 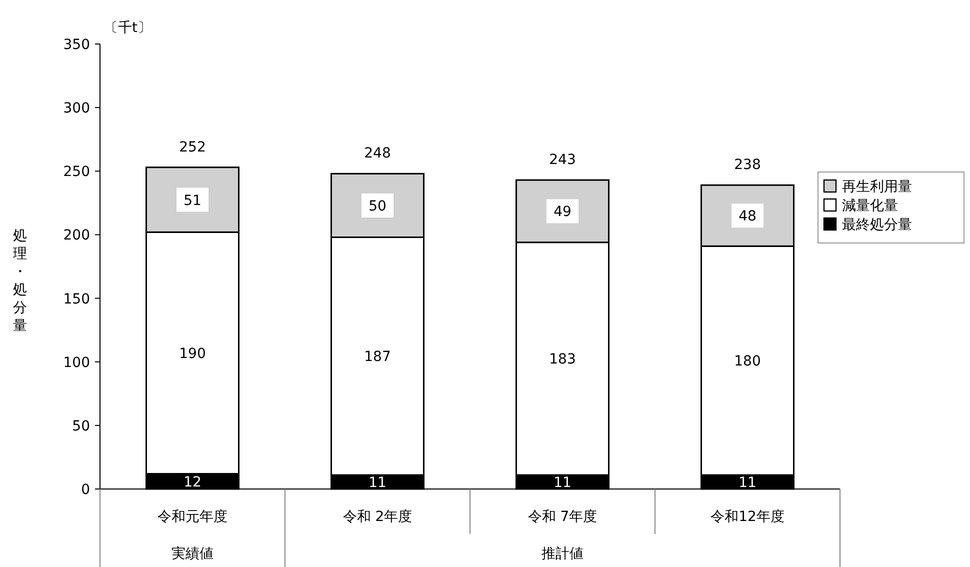 What do you see at coordinates (81, 426) in the screenshot?
I see `y-tick-label: 50` at bounding box center [81, 426].